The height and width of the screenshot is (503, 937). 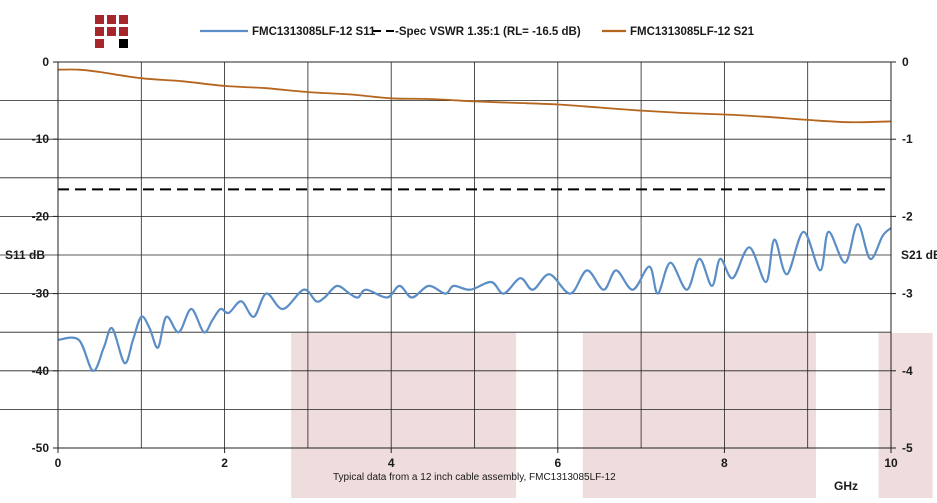 What do you see at coordinates (45, 62) in the screenshot?
I see `y-left-tick-label: 0` at bounding box center [45, 62].